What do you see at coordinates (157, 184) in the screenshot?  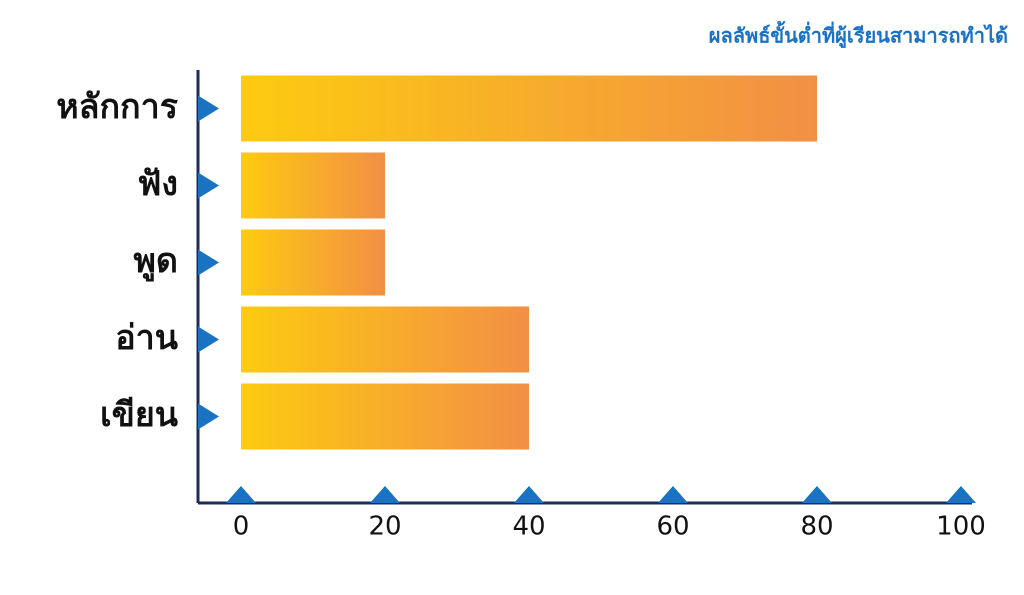 I see `y-tick-label: ฟัง` at bounding box center [157, 184].